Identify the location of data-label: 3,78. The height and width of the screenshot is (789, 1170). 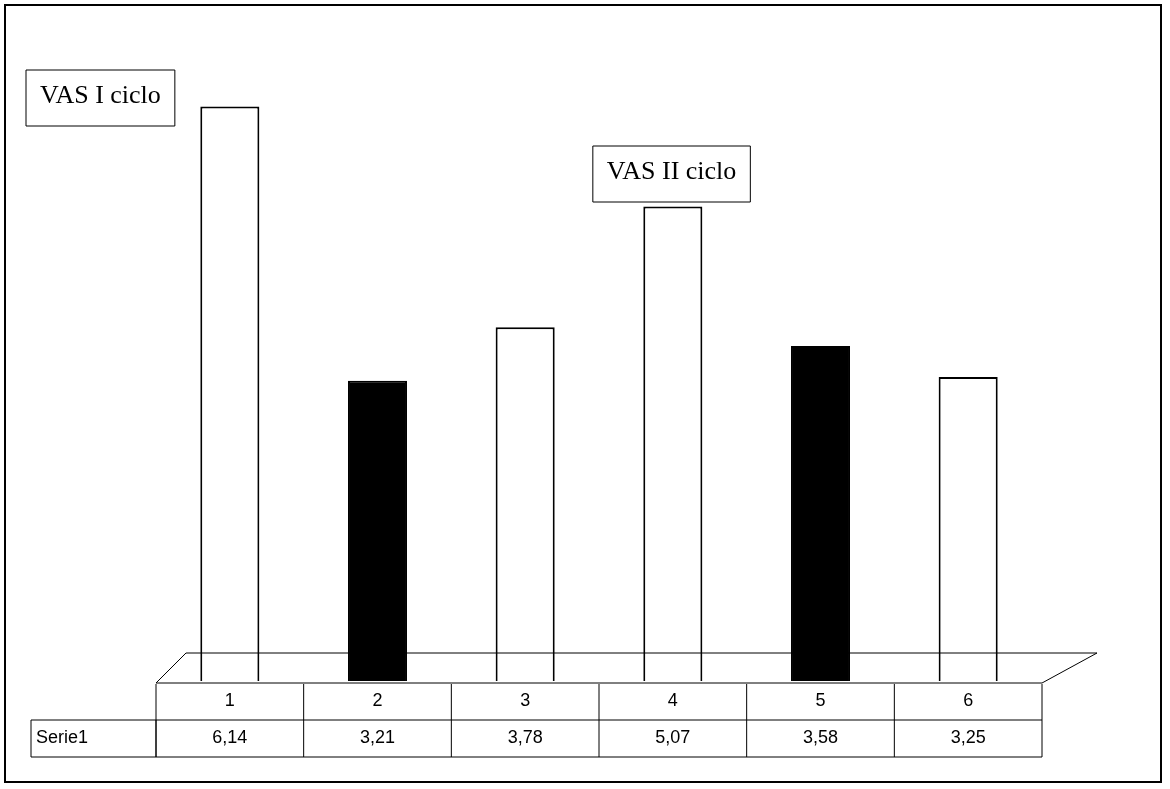
(525, 737).